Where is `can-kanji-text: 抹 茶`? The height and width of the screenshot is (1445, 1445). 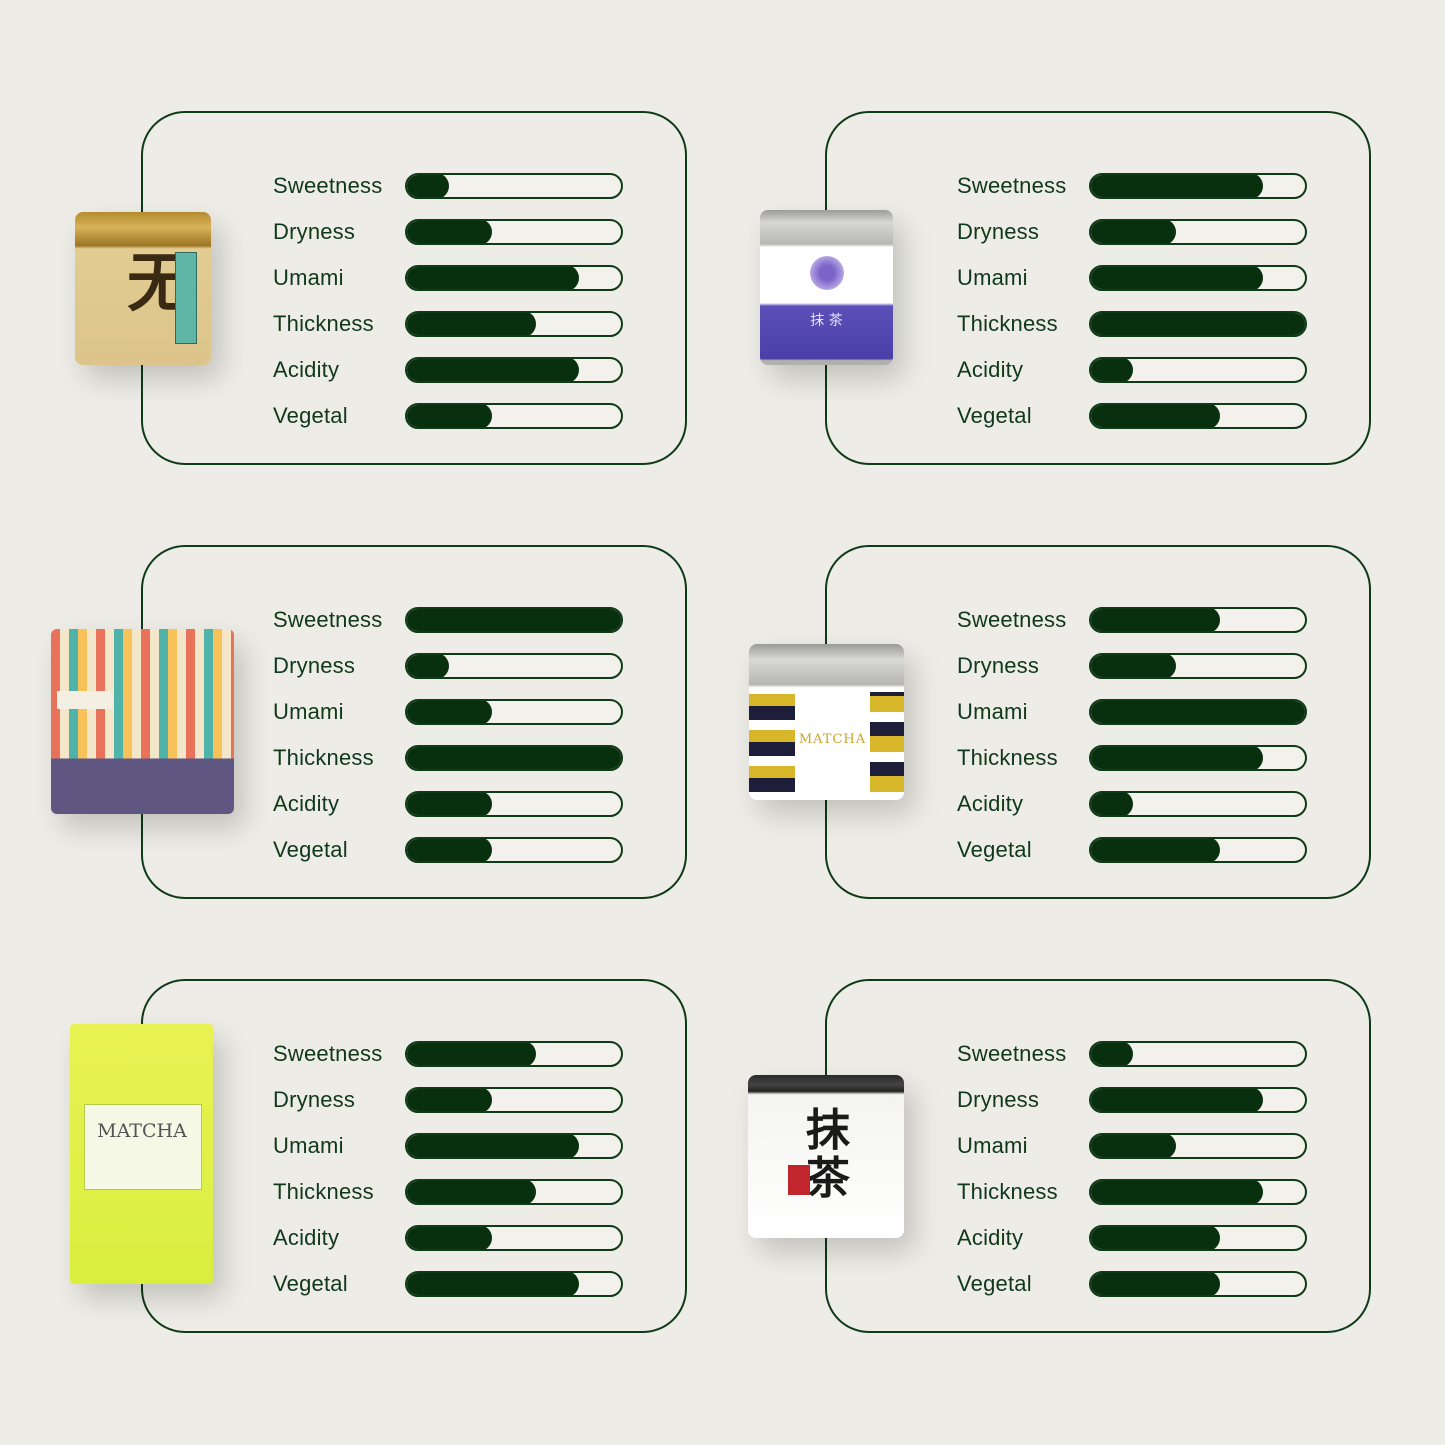
can-kanji-text: 抹 茶 is located at coordinates (826, 321).